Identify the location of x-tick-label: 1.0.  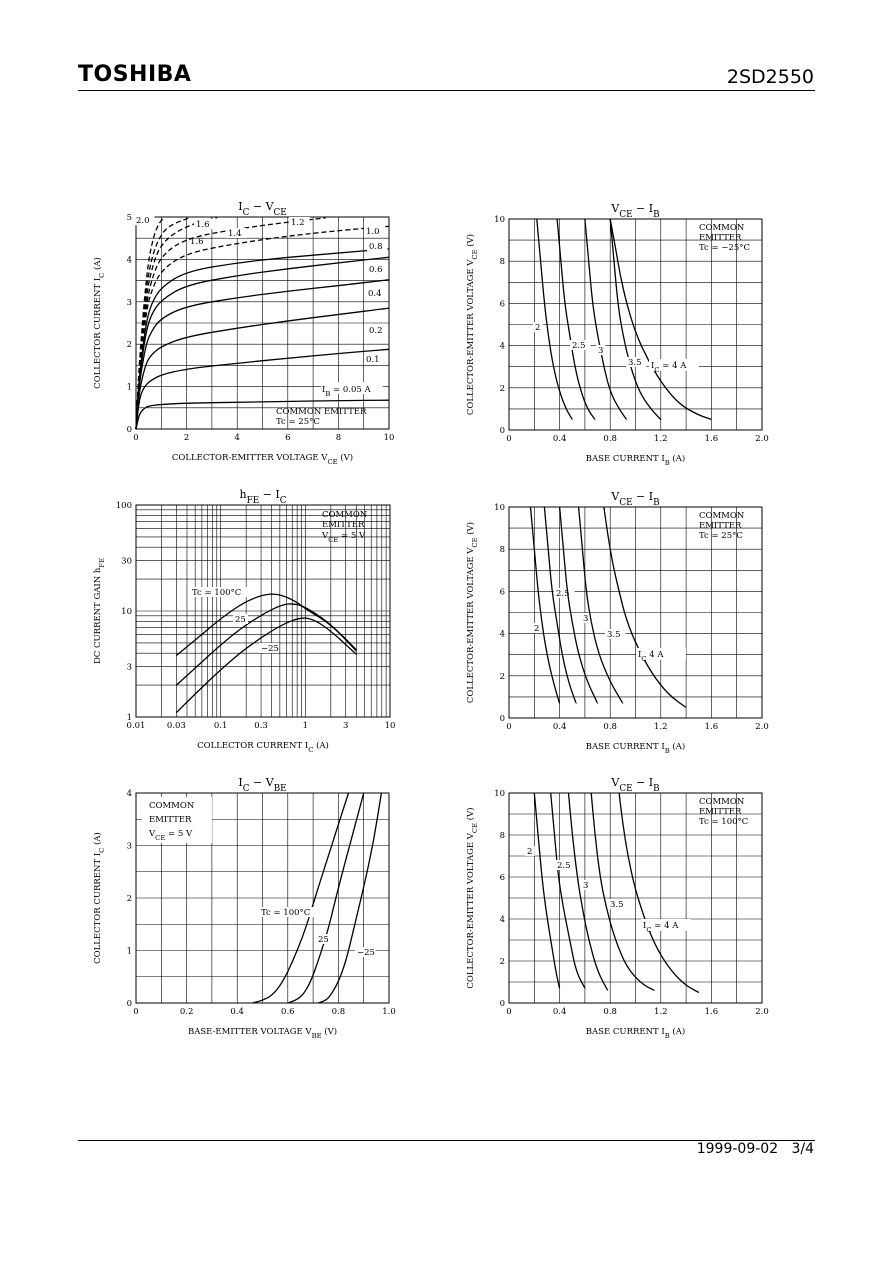
(389, 1012).